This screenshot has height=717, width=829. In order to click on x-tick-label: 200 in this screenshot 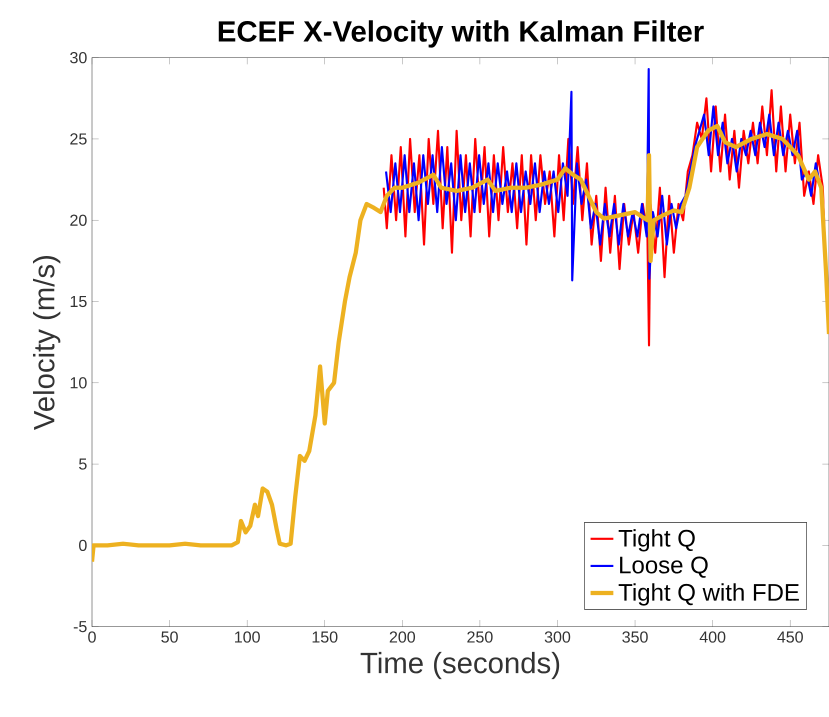, I will do `click(403, 637)`.